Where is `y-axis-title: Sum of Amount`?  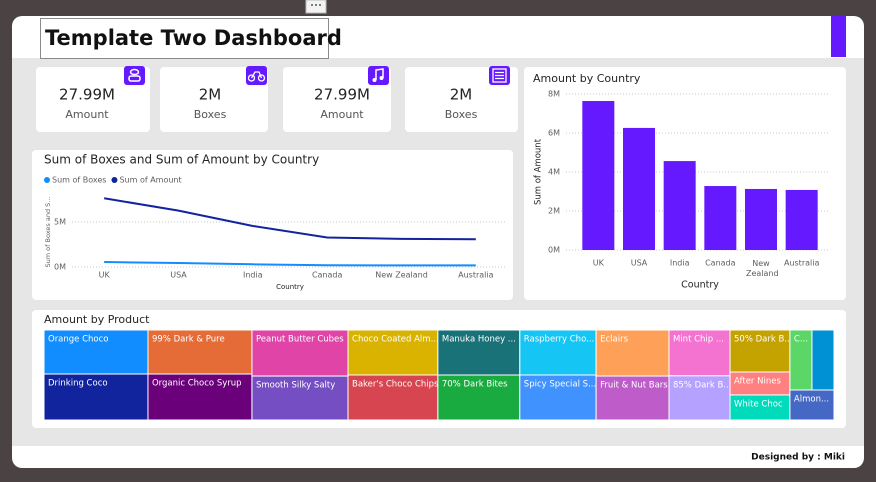
y-axis-title: Sum of Amount is located at coordinates (539, 171).